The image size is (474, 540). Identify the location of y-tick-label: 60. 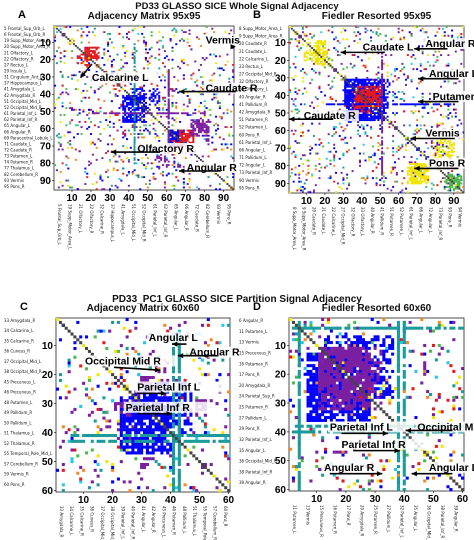
(46, 129).